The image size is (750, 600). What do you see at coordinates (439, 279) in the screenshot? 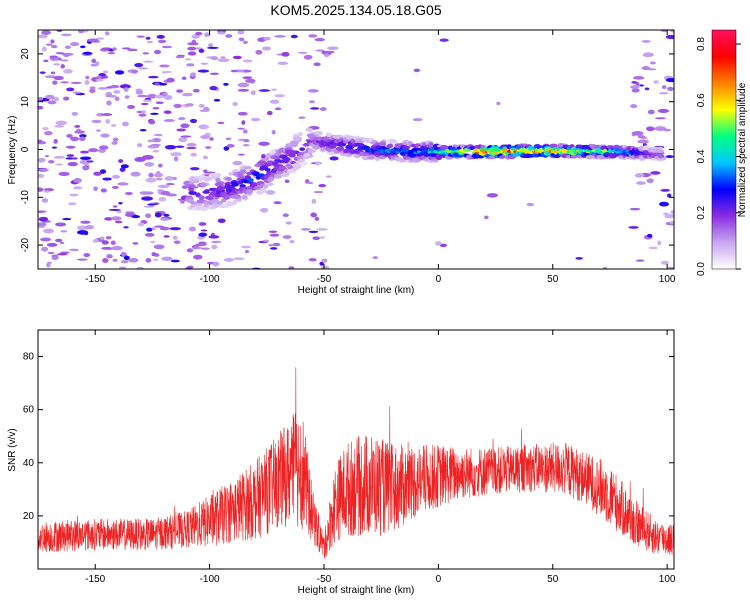
I see `spectrogram-xtick-label: 0` at bounding box center [439, 279].